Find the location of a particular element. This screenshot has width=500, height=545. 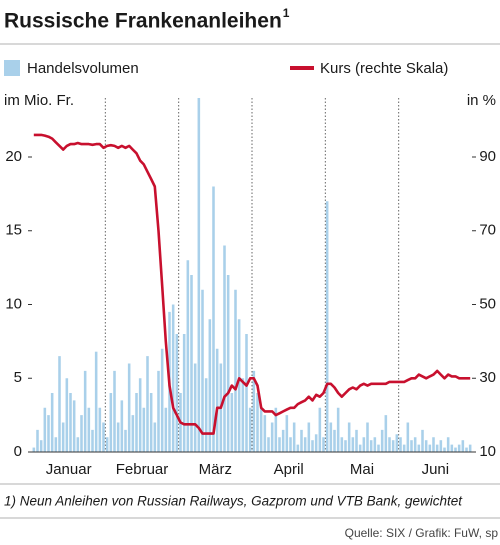

y-tick-label: 20 is located at coordinates (13, 156).